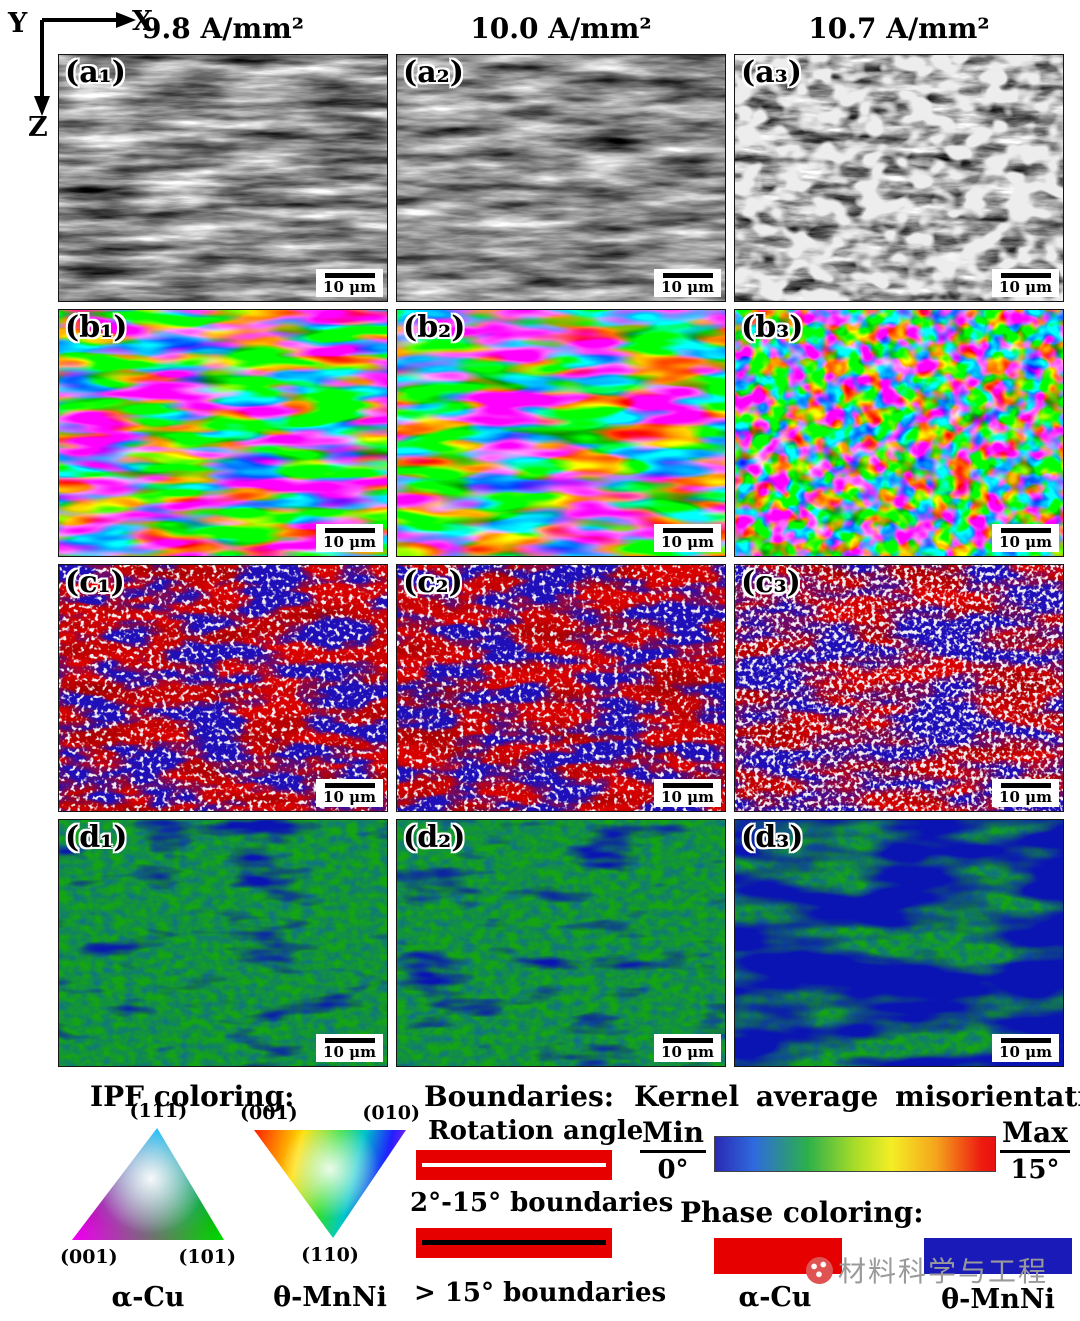 The height and width of the screenshot is (1321, 1080). I want to click on ipf-triangle-theta-mnni: (001) (010) (110), so click(330, 1193).